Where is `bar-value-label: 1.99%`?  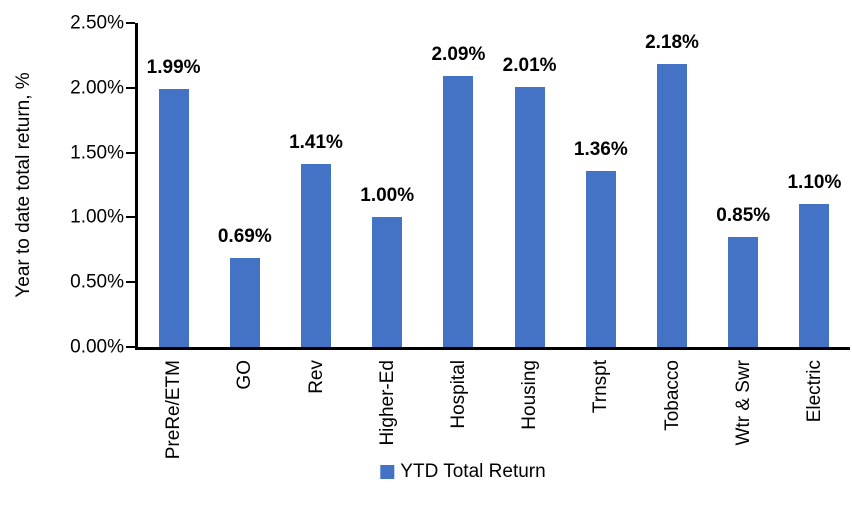 bar-value-label: 1.99% is located at coordinates (173, 68).